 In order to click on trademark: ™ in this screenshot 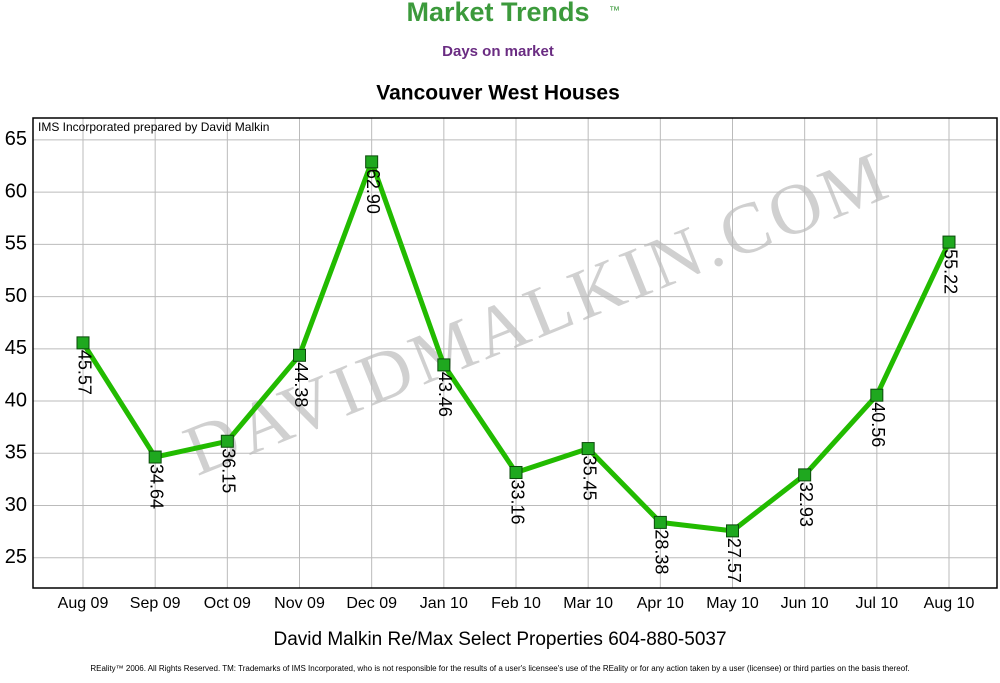, I will do `click(614, 11)`.